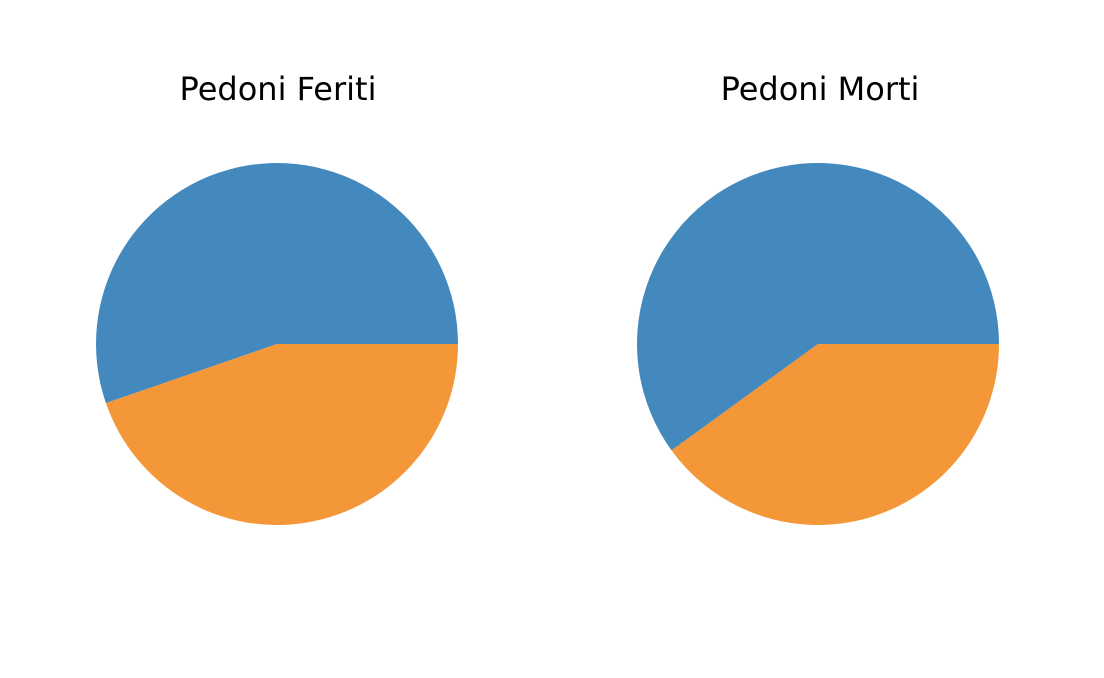 This screenshot has height=678, width=1104. I want to click on chart-title: Pedoni Feriti, so click(278, 89).